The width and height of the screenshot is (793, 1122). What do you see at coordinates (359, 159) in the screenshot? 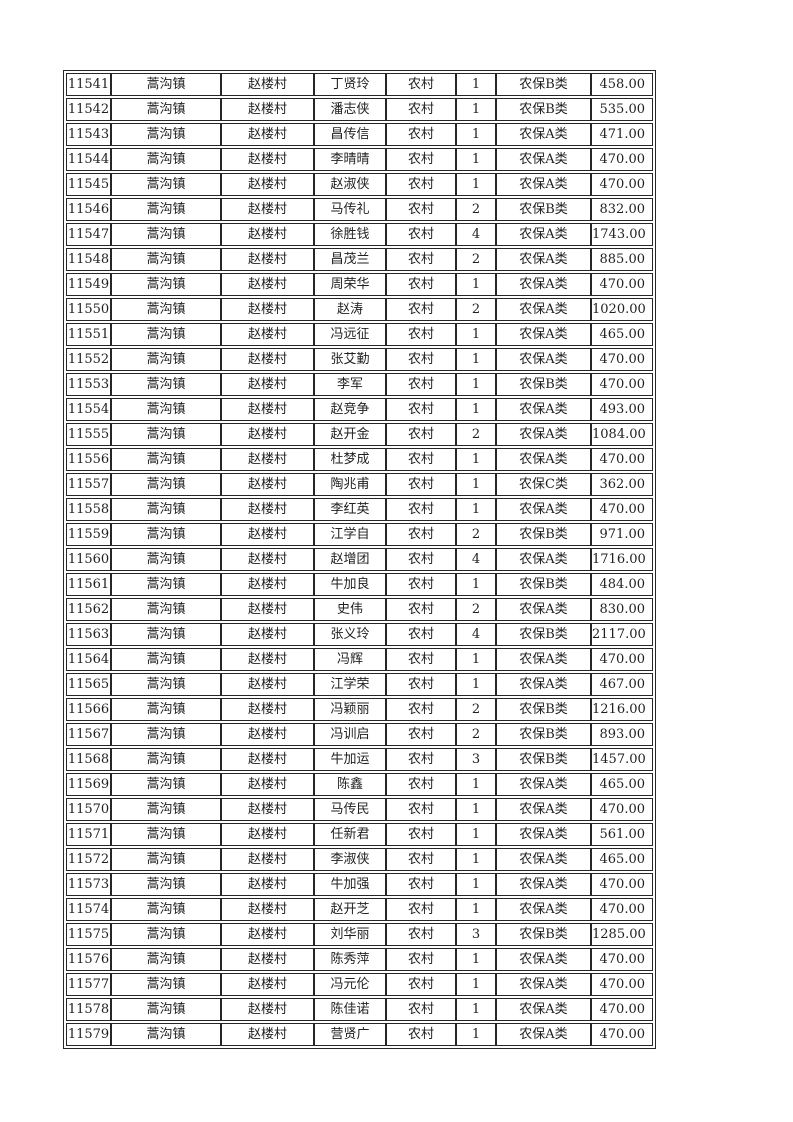
I see `table-row: 11544 蒿沟镇 赵楼村 李晴晴 农村 1 农保A类 470.00` at bounding box center [359, 159].